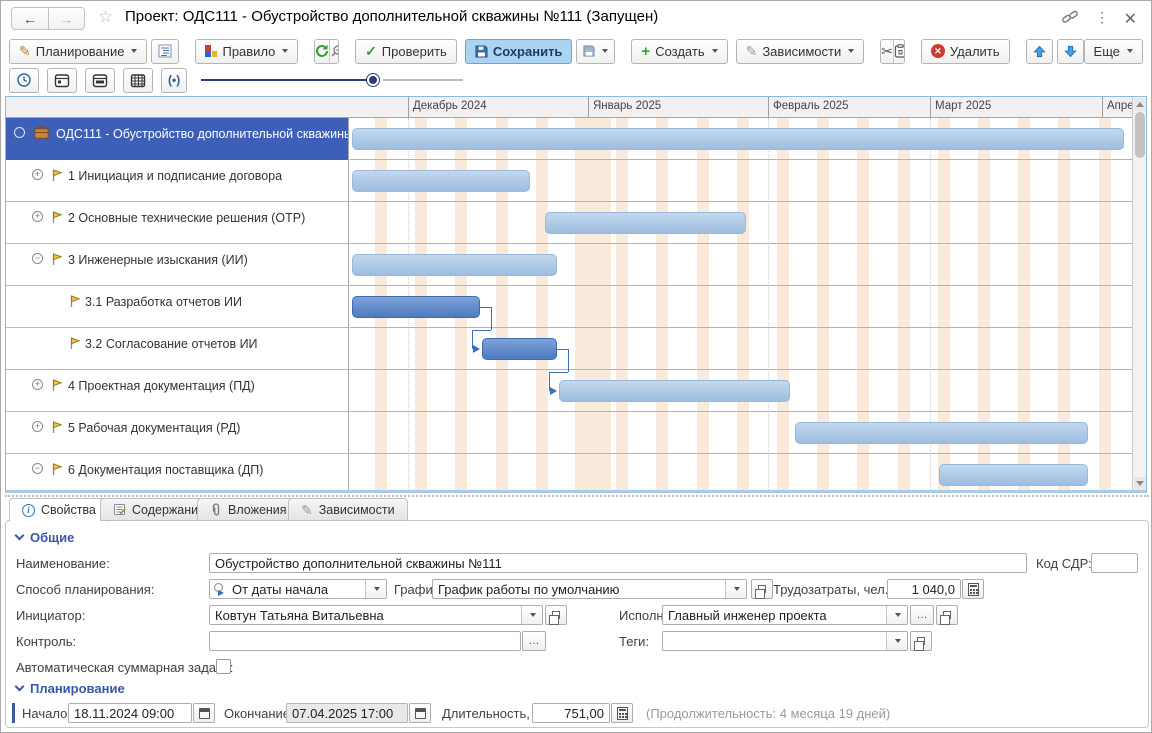 The height and width of the screenshot is (733, 1152). Describe the element at coordinates (165, 51) in the screenshot. I see `form-view-button` at that location.